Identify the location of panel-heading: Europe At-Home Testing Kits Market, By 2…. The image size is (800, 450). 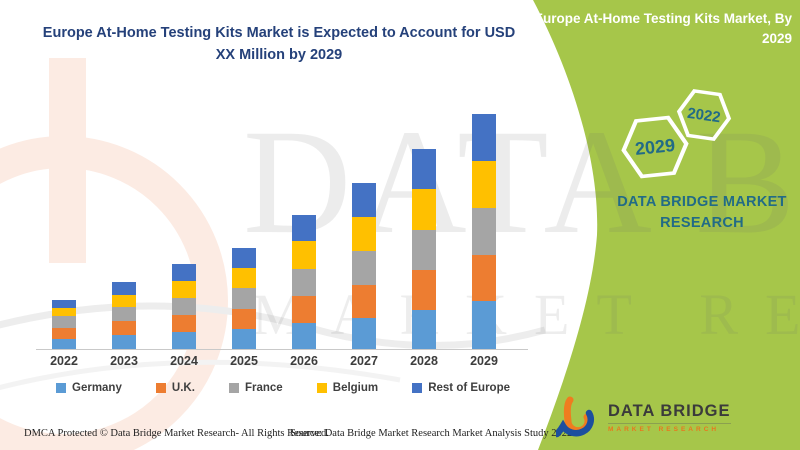
(662, 29).